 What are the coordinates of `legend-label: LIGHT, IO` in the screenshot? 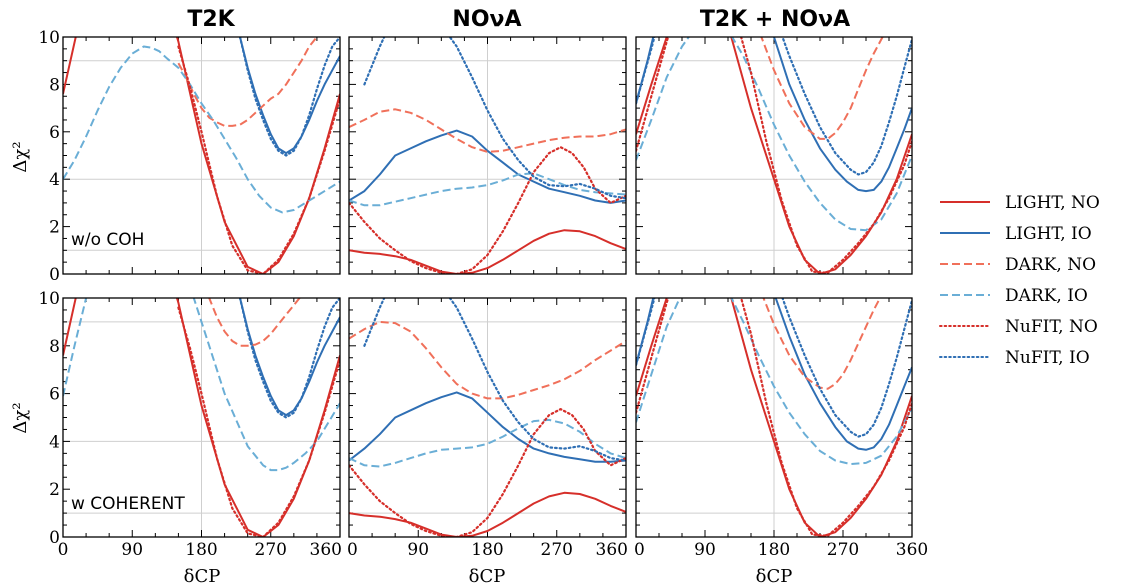 It's located at (1048, 234).